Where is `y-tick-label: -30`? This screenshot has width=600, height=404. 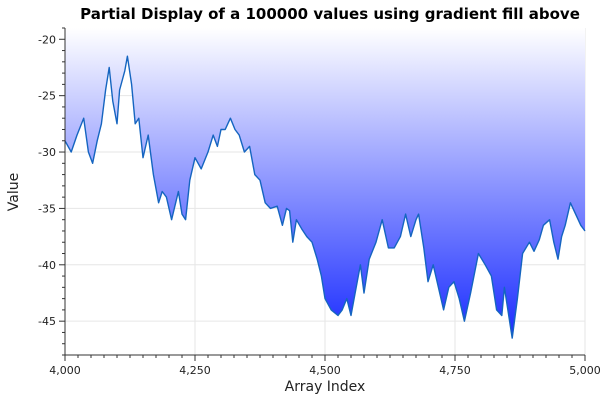
y-tick-label: -30 is located at coordinates (47, 152).